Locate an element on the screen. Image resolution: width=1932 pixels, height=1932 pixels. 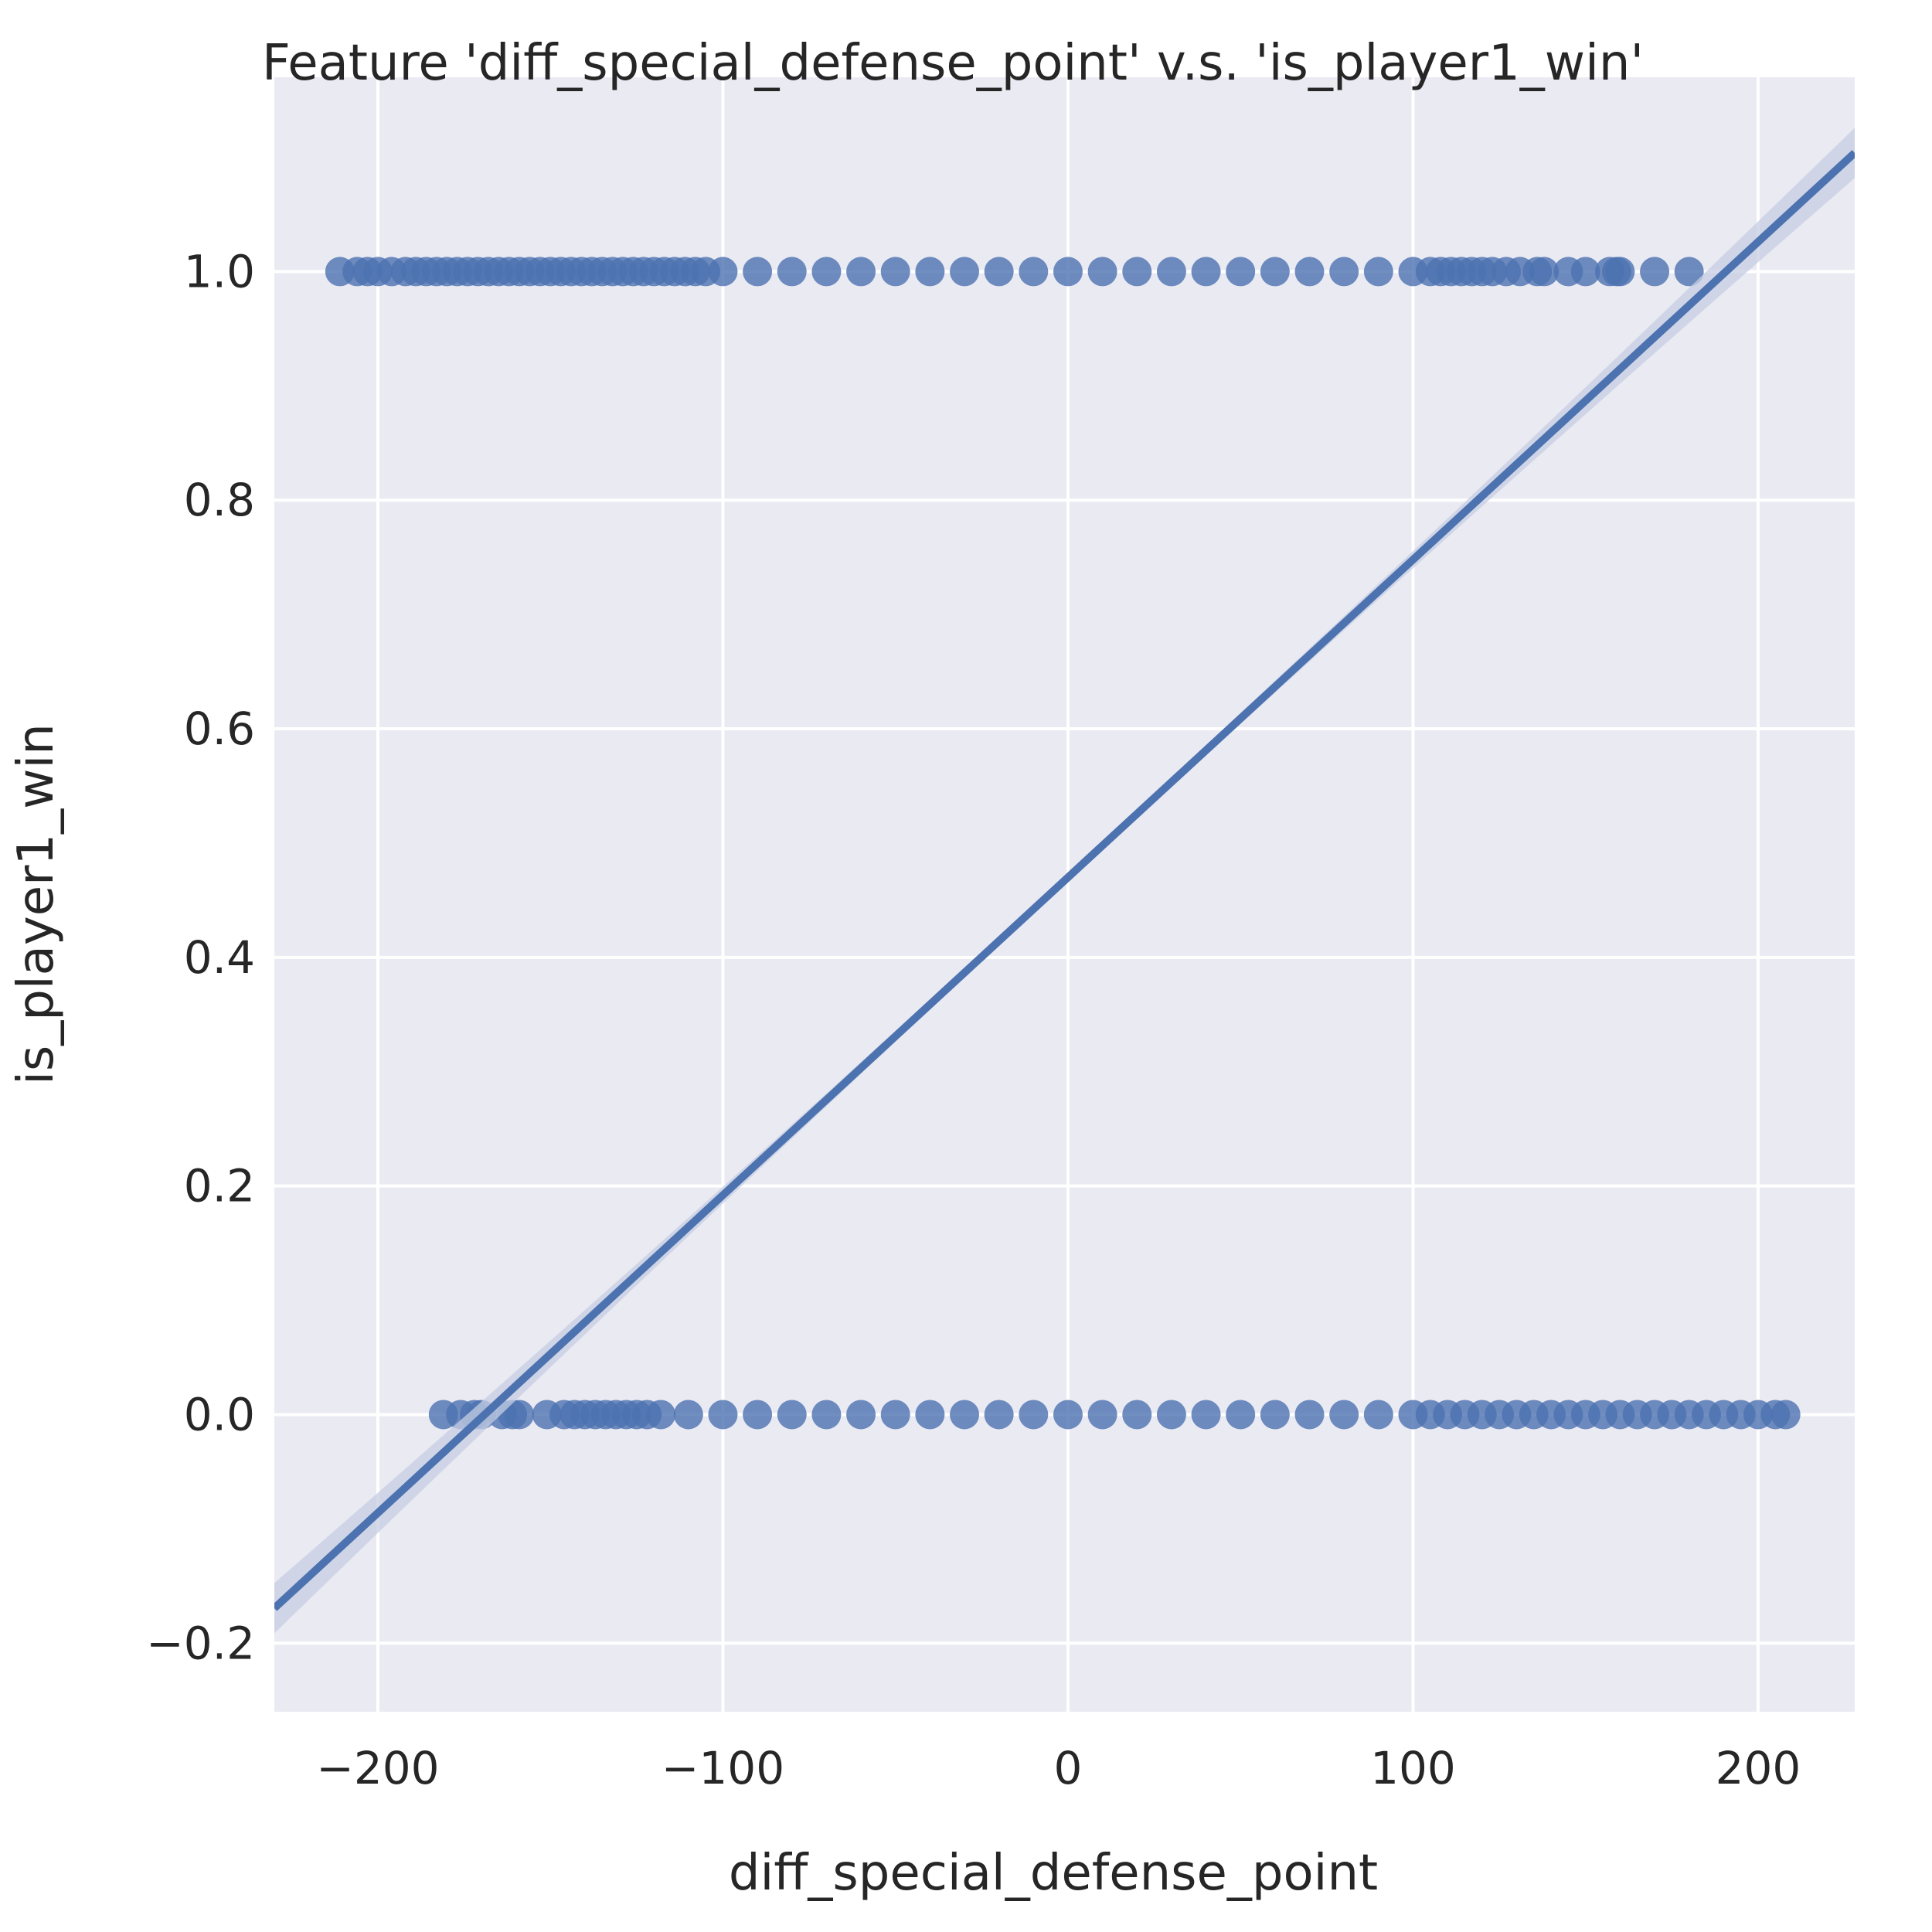
y-tick-label: 0.8 is located at coordinates (220, 500).